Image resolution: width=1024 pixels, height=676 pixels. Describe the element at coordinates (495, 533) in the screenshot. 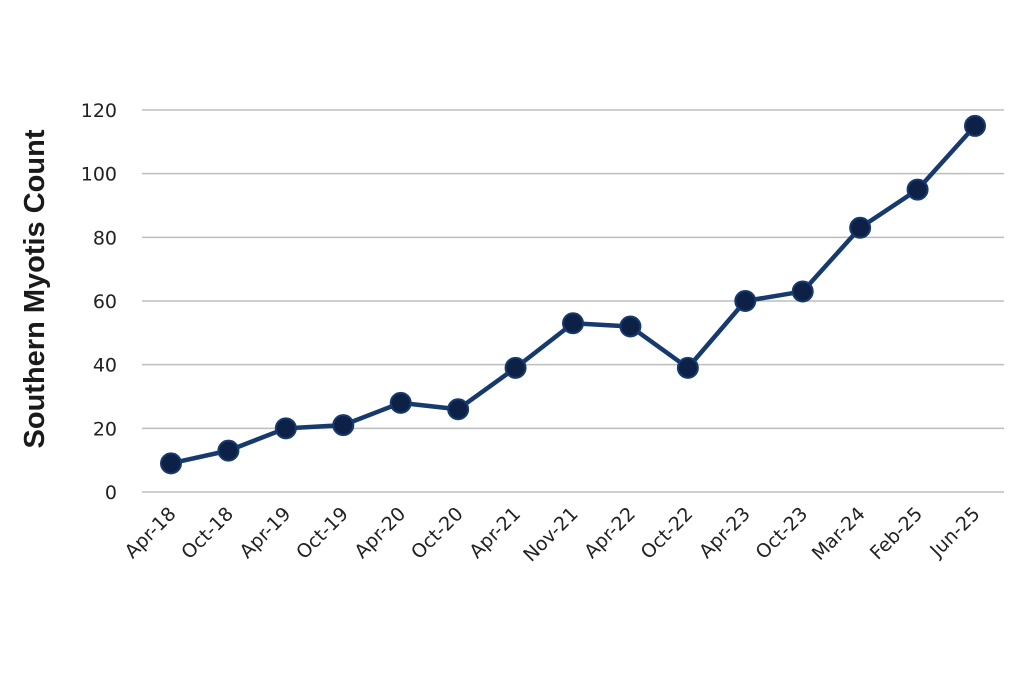

I see `x-tick-label: Apr-21` at that location.